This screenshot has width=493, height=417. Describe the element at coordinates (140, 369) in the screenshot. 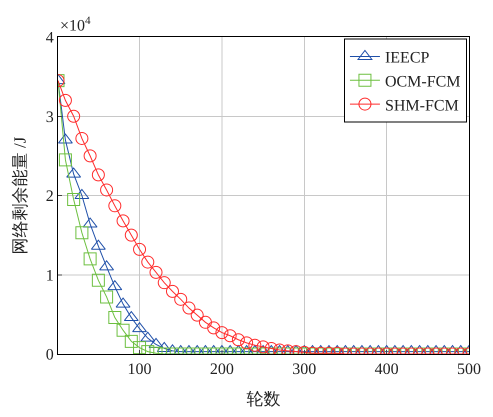

I see `x-tick-label: 100` at that location.